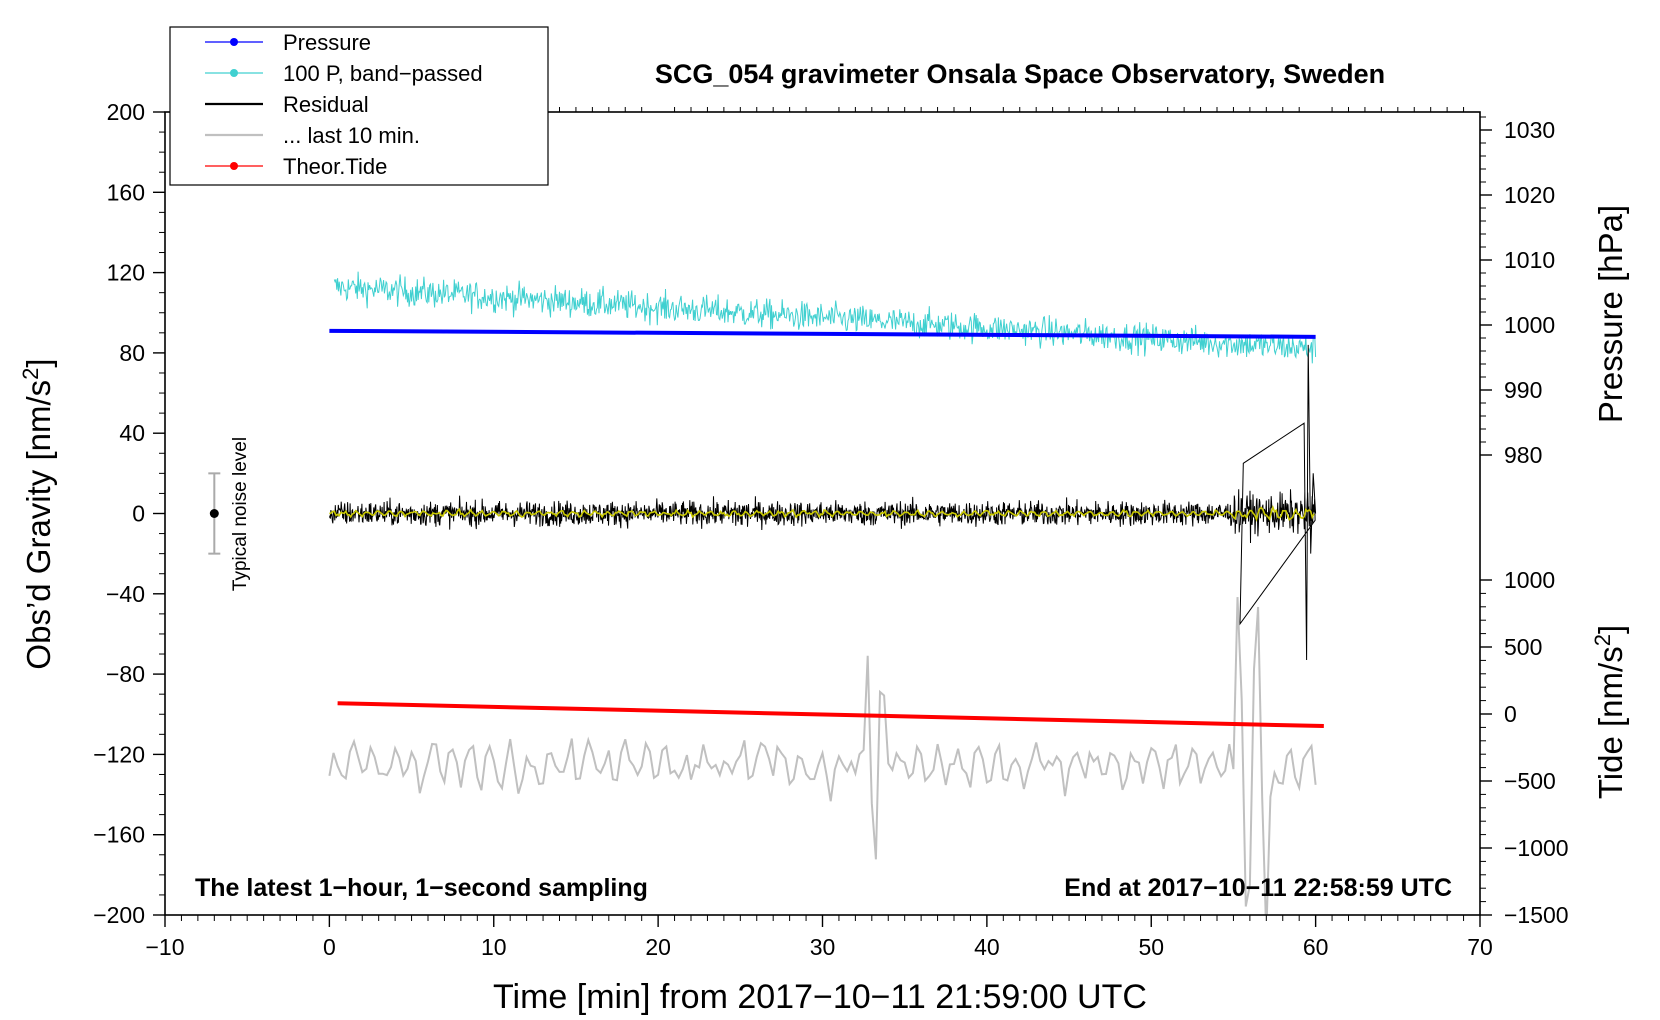 This screenshot has height=1020, width=1660. I want to click on tide-axis-label-sup: 2, so click(1602, 640).